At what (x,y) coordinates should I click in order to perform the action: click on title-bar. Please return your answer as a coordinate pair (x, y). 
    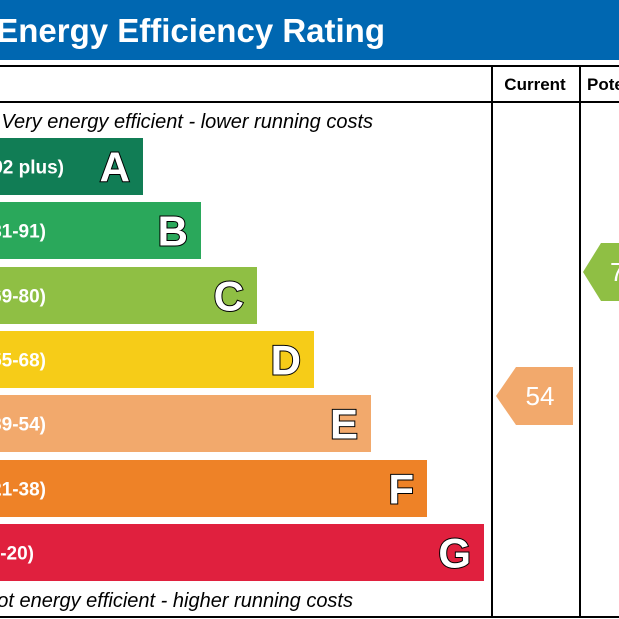
    Looking at the image, I should click on (309, 30).